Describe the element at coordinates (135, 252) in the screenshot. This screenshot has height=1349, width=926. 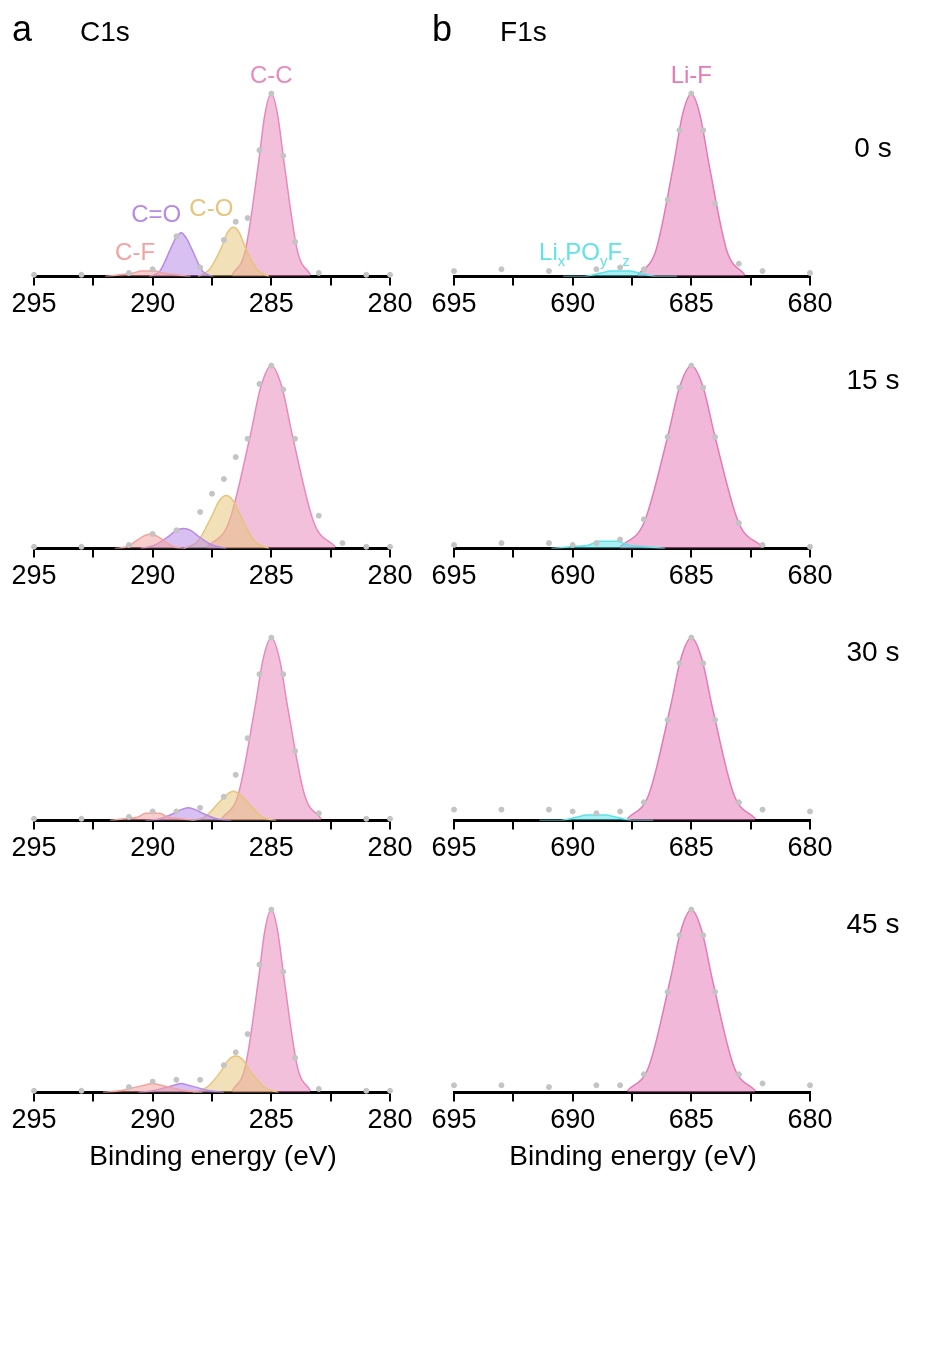
I see `series-label: C-F` at that location.